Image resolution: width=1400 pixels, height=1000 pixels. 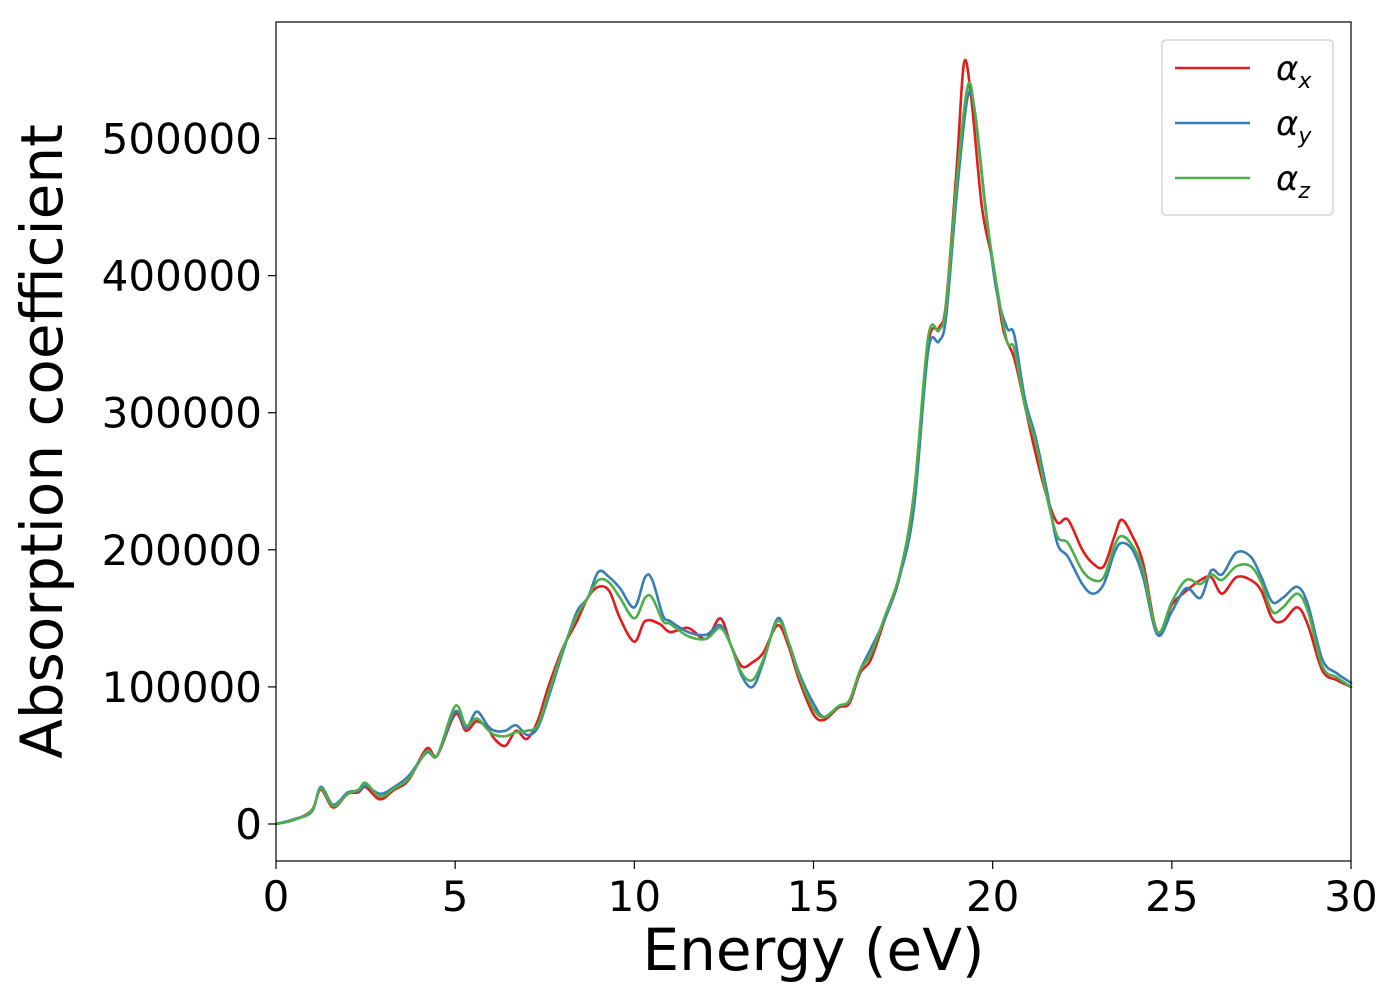 I want to click on legend: αx αy αz, so click(x=1247, y=127).